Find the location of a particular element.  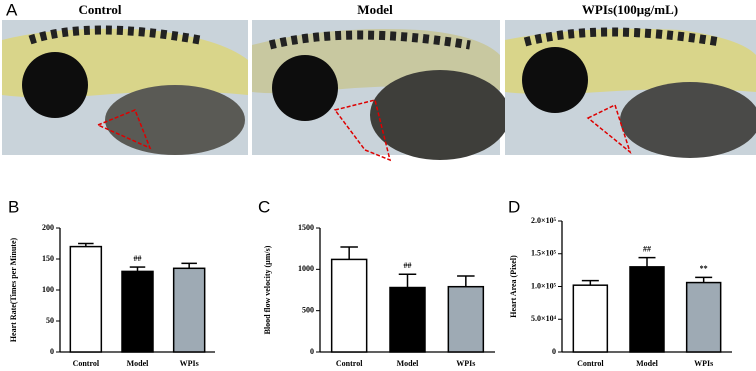

y-axis-label: Blood flow velocity (μm/s) is located at coordinates (267, 289).